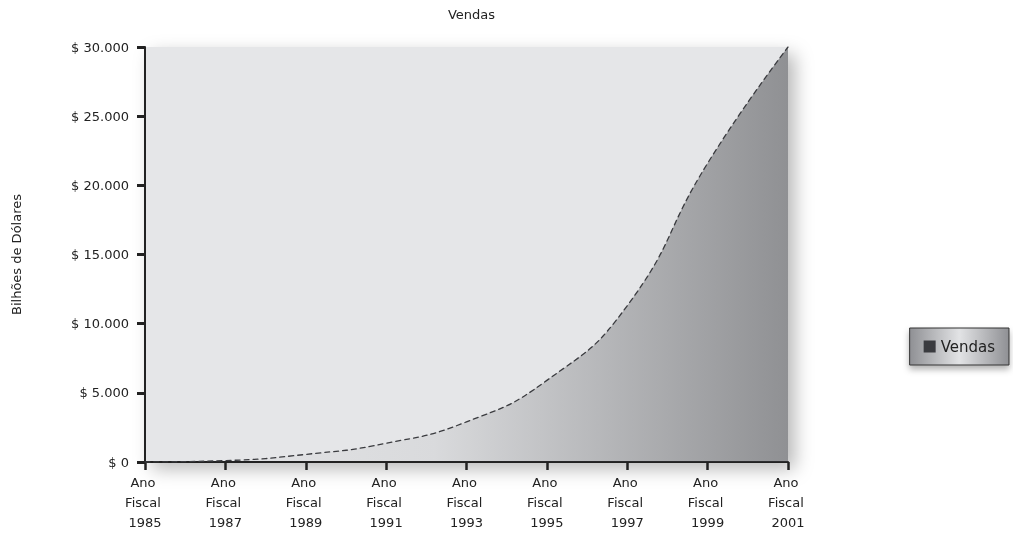 Image resolution: width=1013 pixels, height=549 pixels. What do you see at coordinates (627, 502) in the screenshot?
I see `x-tick-label: Ano Fiscal 1997` at bounding box center [627, 502].